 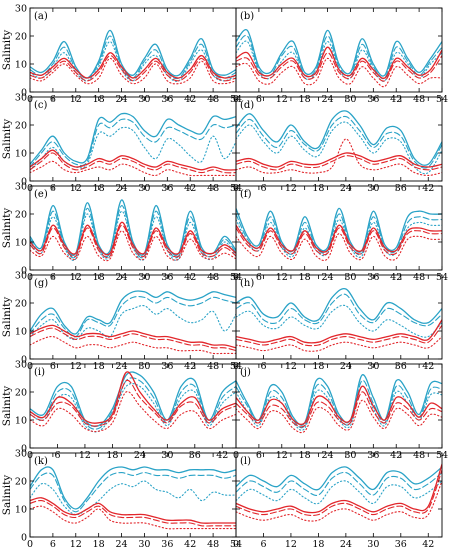 What do you see at coordinates (247, 283) in the screenshot?
I see `panel-letter: (h)` at bounding box center [247, 283].